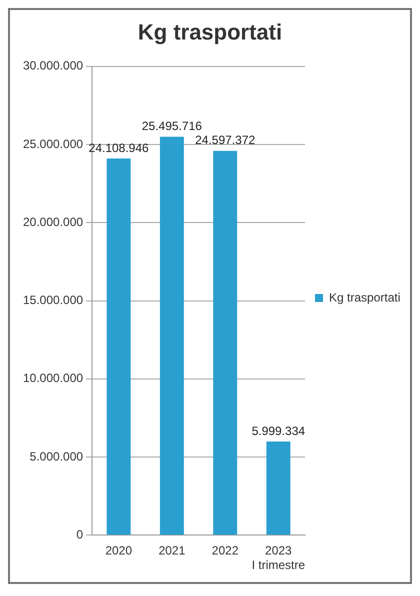 The height and width of the screenshot is (596, 420). Describe the element at coordinates (53, 378) in the screenshot. I see `y-tick-label: 10.000.000` at that location.